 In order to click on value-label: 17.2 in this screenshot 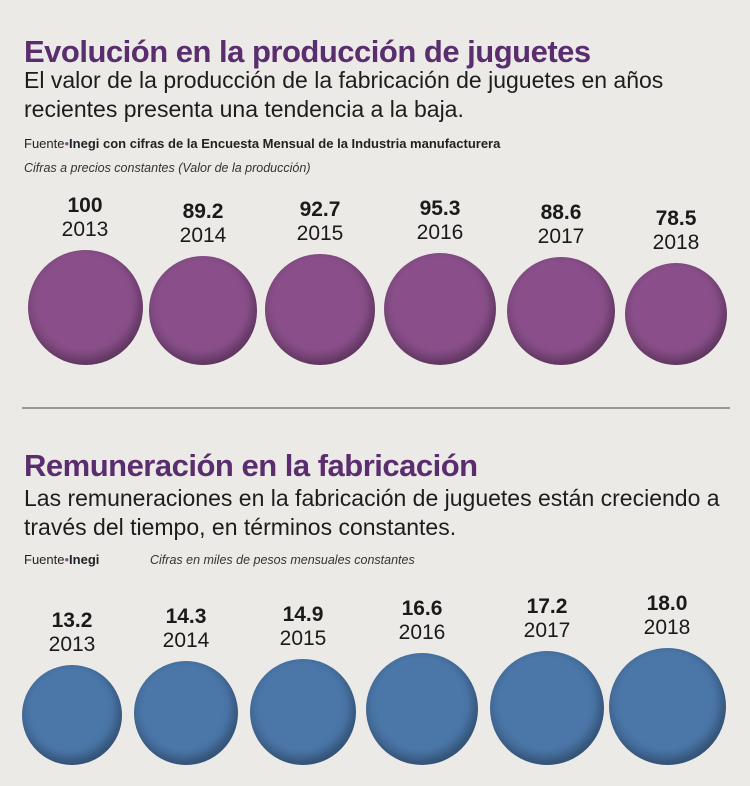, I will do `click(547, 606)`.